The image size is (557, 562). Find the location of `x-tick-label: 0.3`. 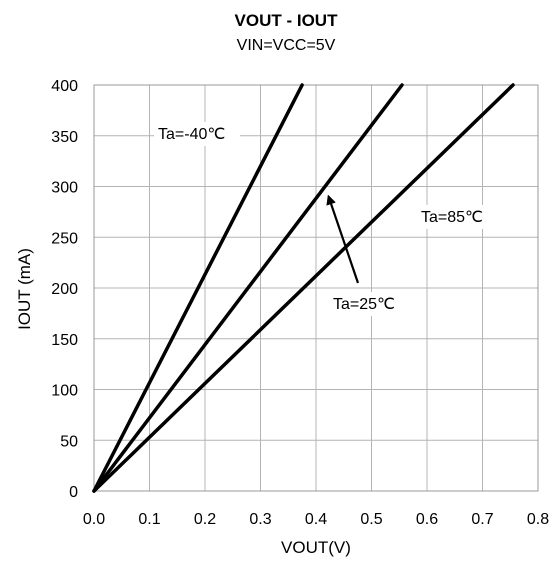

x-tick-label: 0.3 is located at coordinates (260, 519).